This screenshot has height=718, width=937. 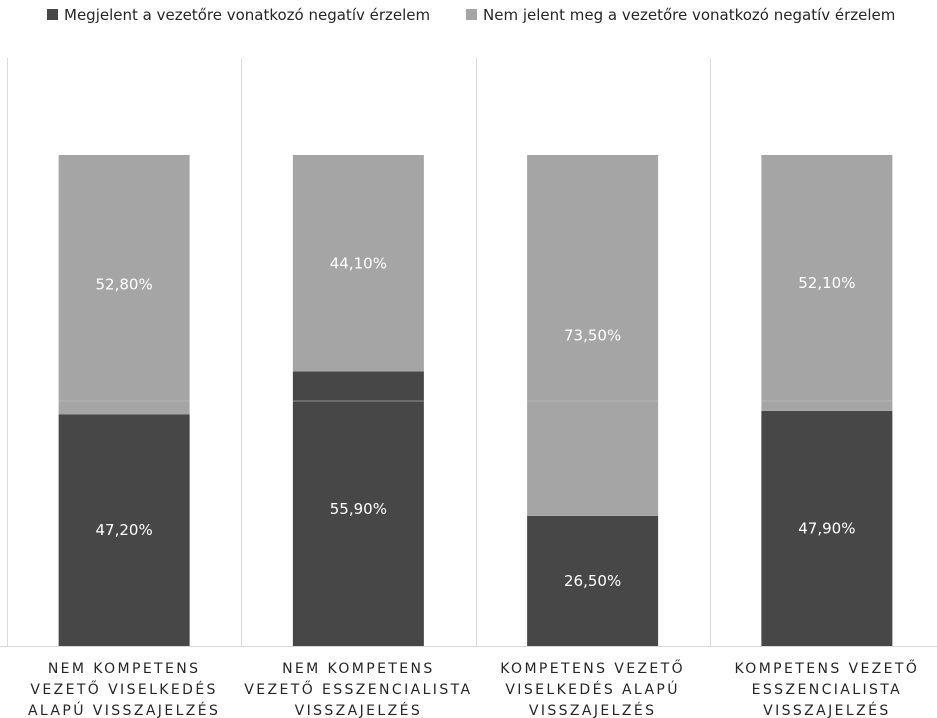 I want to click on data-label: 52,10%, so click(x=826, y=283).